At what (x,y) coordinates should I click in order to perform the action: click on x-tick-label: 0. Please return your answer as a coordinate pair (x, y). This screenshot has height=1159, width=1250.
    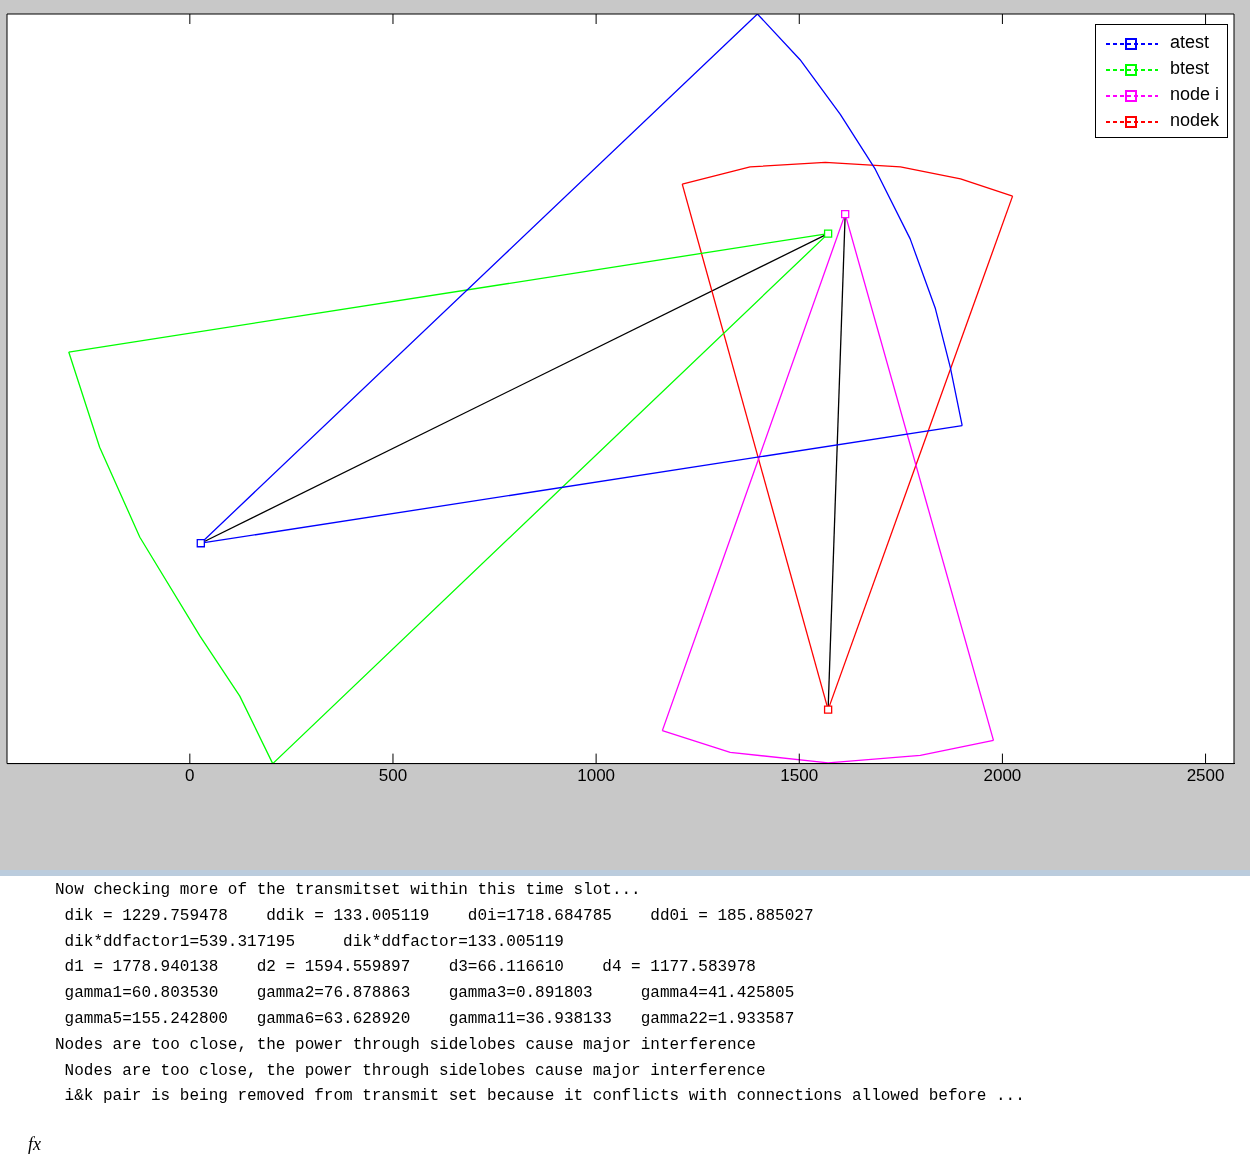
    Looking at the image, I should click on (190, 776).